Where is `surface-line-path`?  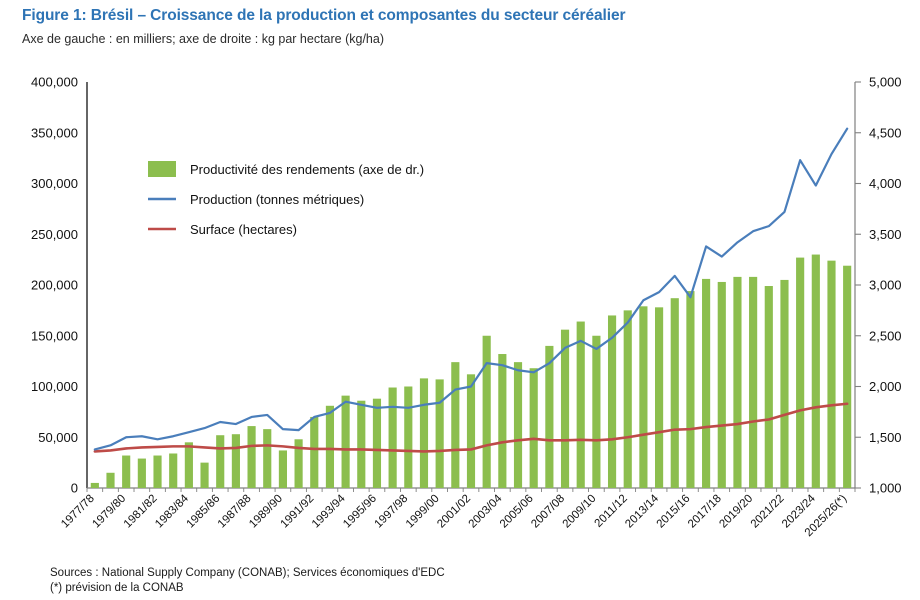
surface-line-path is located at coordinates (471, 427).